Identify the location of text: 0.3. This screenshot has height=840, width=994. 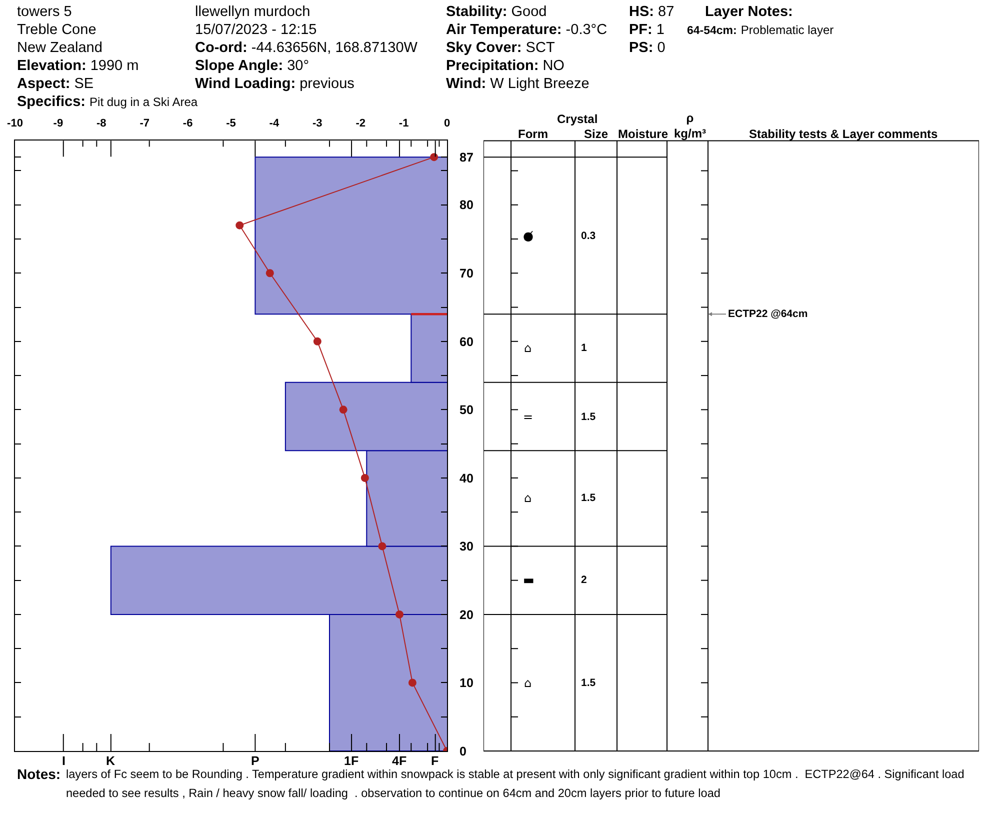
(588, 236).